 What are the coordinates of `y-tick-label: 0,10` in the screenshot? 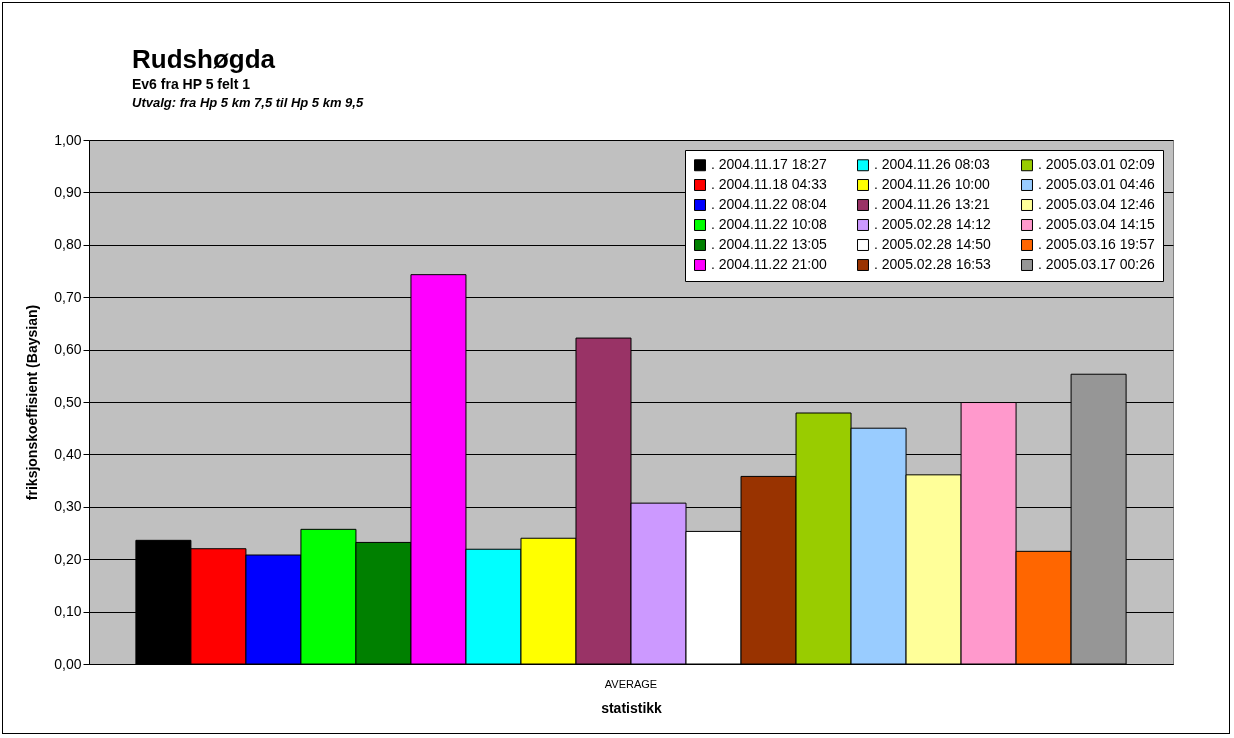 It's located at (68, 611).